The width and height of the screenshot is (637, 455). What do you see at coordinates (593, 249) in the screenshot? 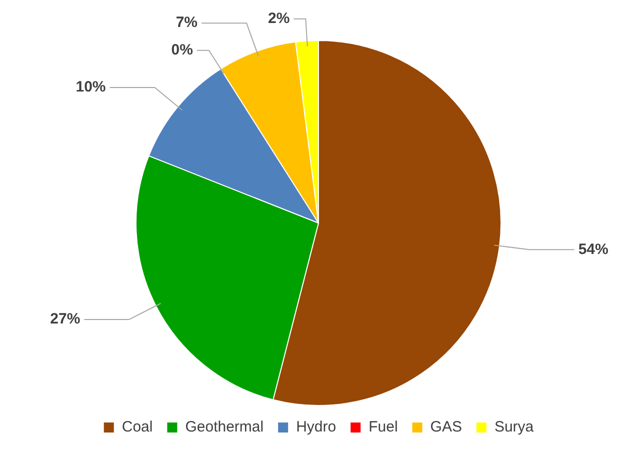
I see `data-label: 54%` at bounding box center [593, 249].